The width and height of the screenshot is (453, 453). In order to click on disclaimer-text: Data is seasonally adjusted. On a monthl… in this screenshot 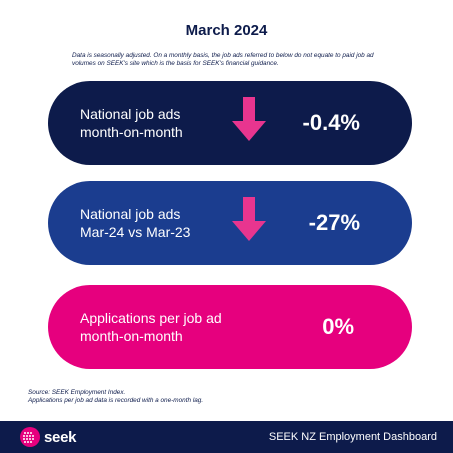, I will do `click(223, 59)`.